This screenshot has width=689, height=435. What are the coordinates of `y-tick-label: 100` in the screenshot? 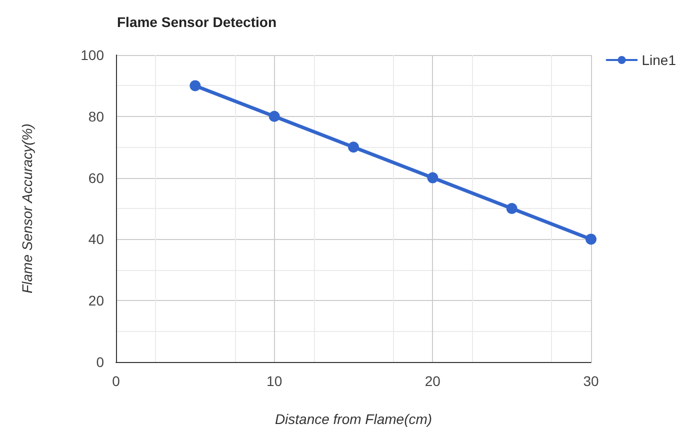 It's located at (92, 55).